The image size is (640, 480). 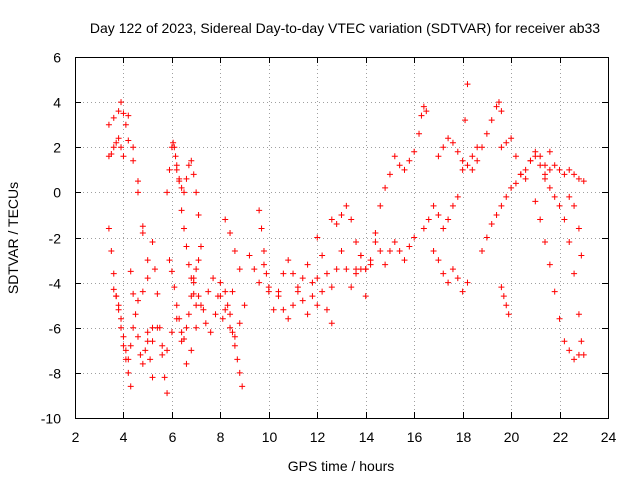 What do you see at coordinates (51, 238) in the screenshot?
I see `y-tick-labels: -10 -8 -6 -4 -2 0 2 4 6` at bounding box center [51, 238].